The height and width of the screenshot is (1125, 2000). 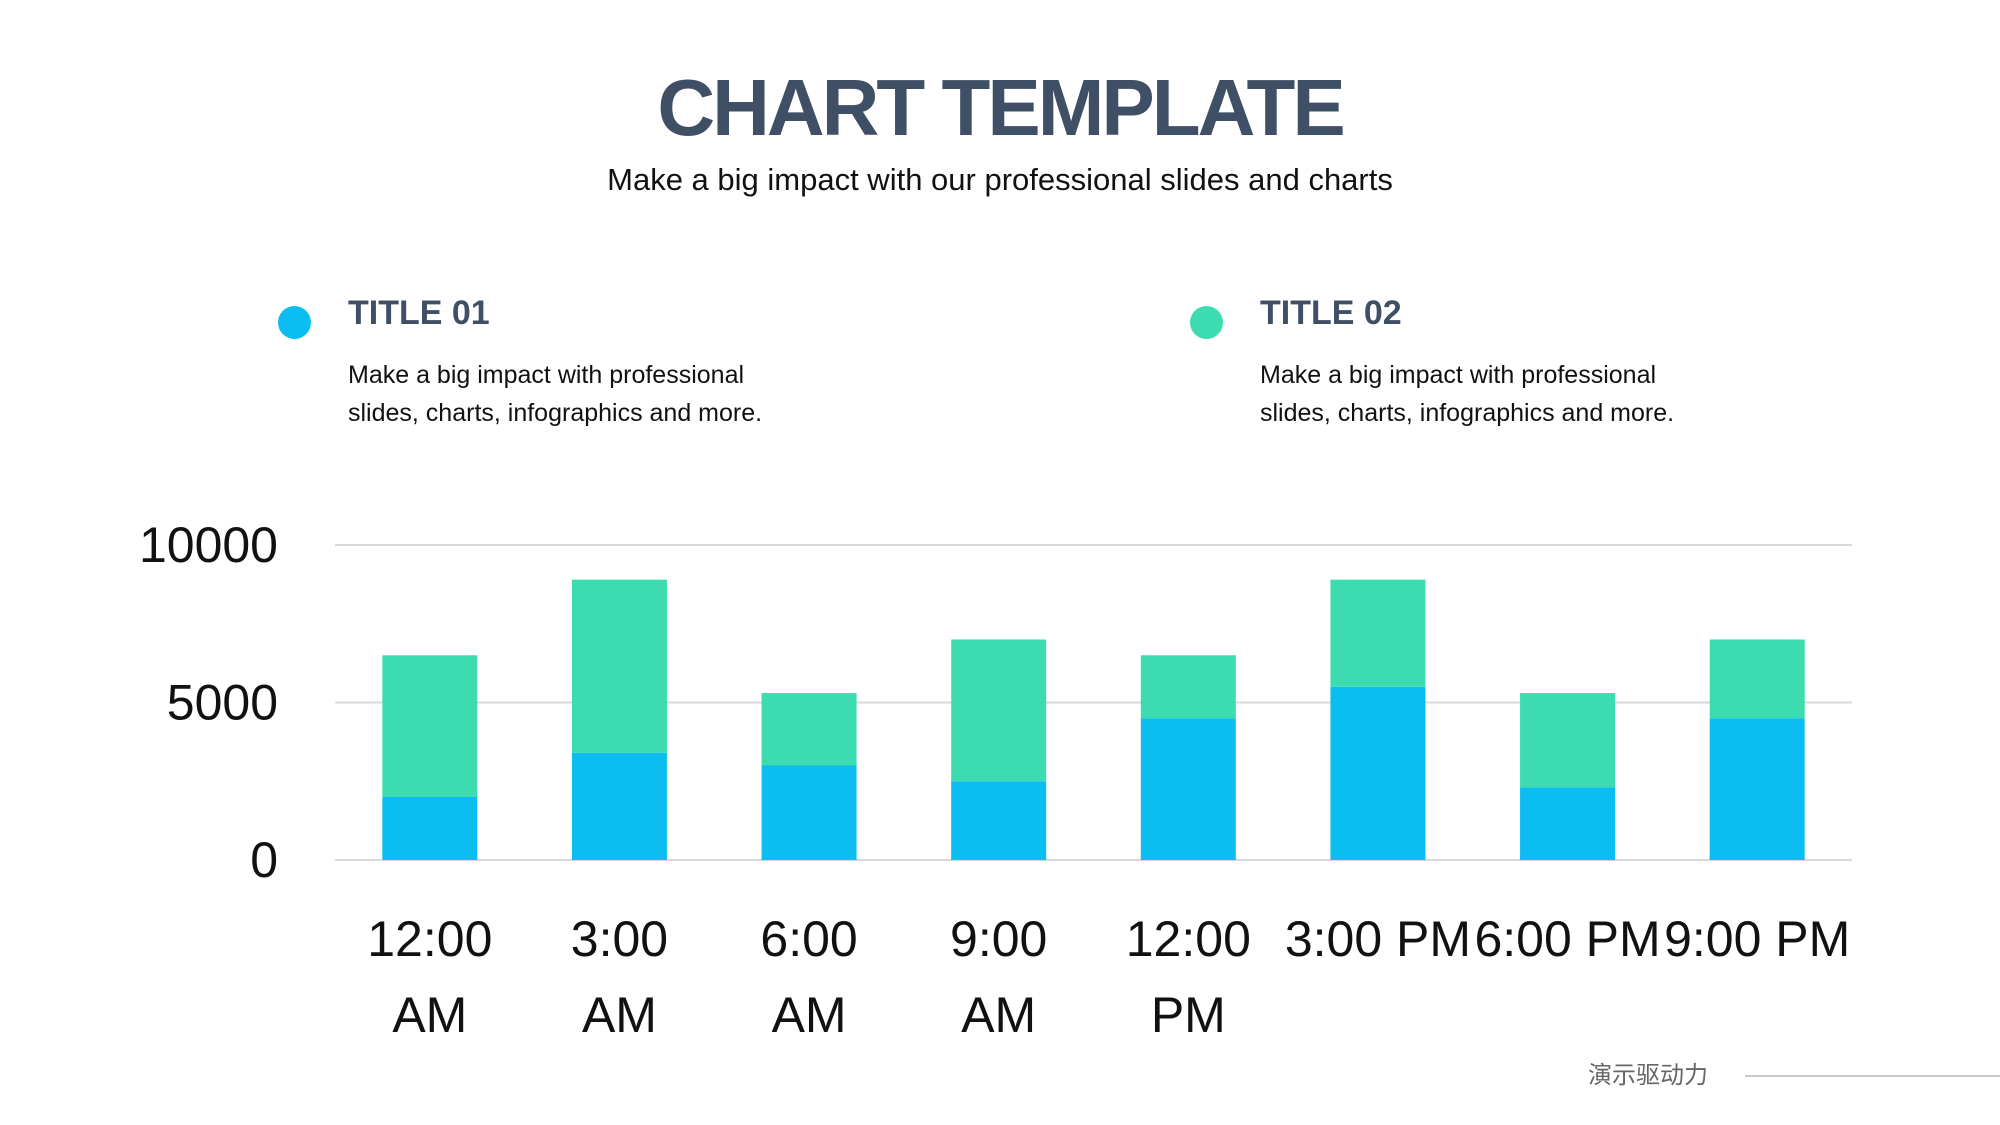 I want to click on page-title: CHART TEMPLATE, so click(x=1001, y=107).